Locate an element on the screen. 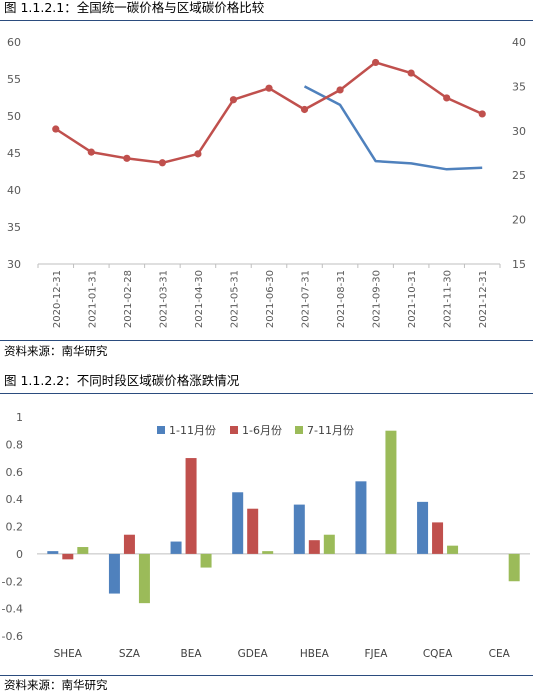 The width and height of the screenshot is (533, 693). y-tick-label: -0.2 is located at coordinates (12, 581).